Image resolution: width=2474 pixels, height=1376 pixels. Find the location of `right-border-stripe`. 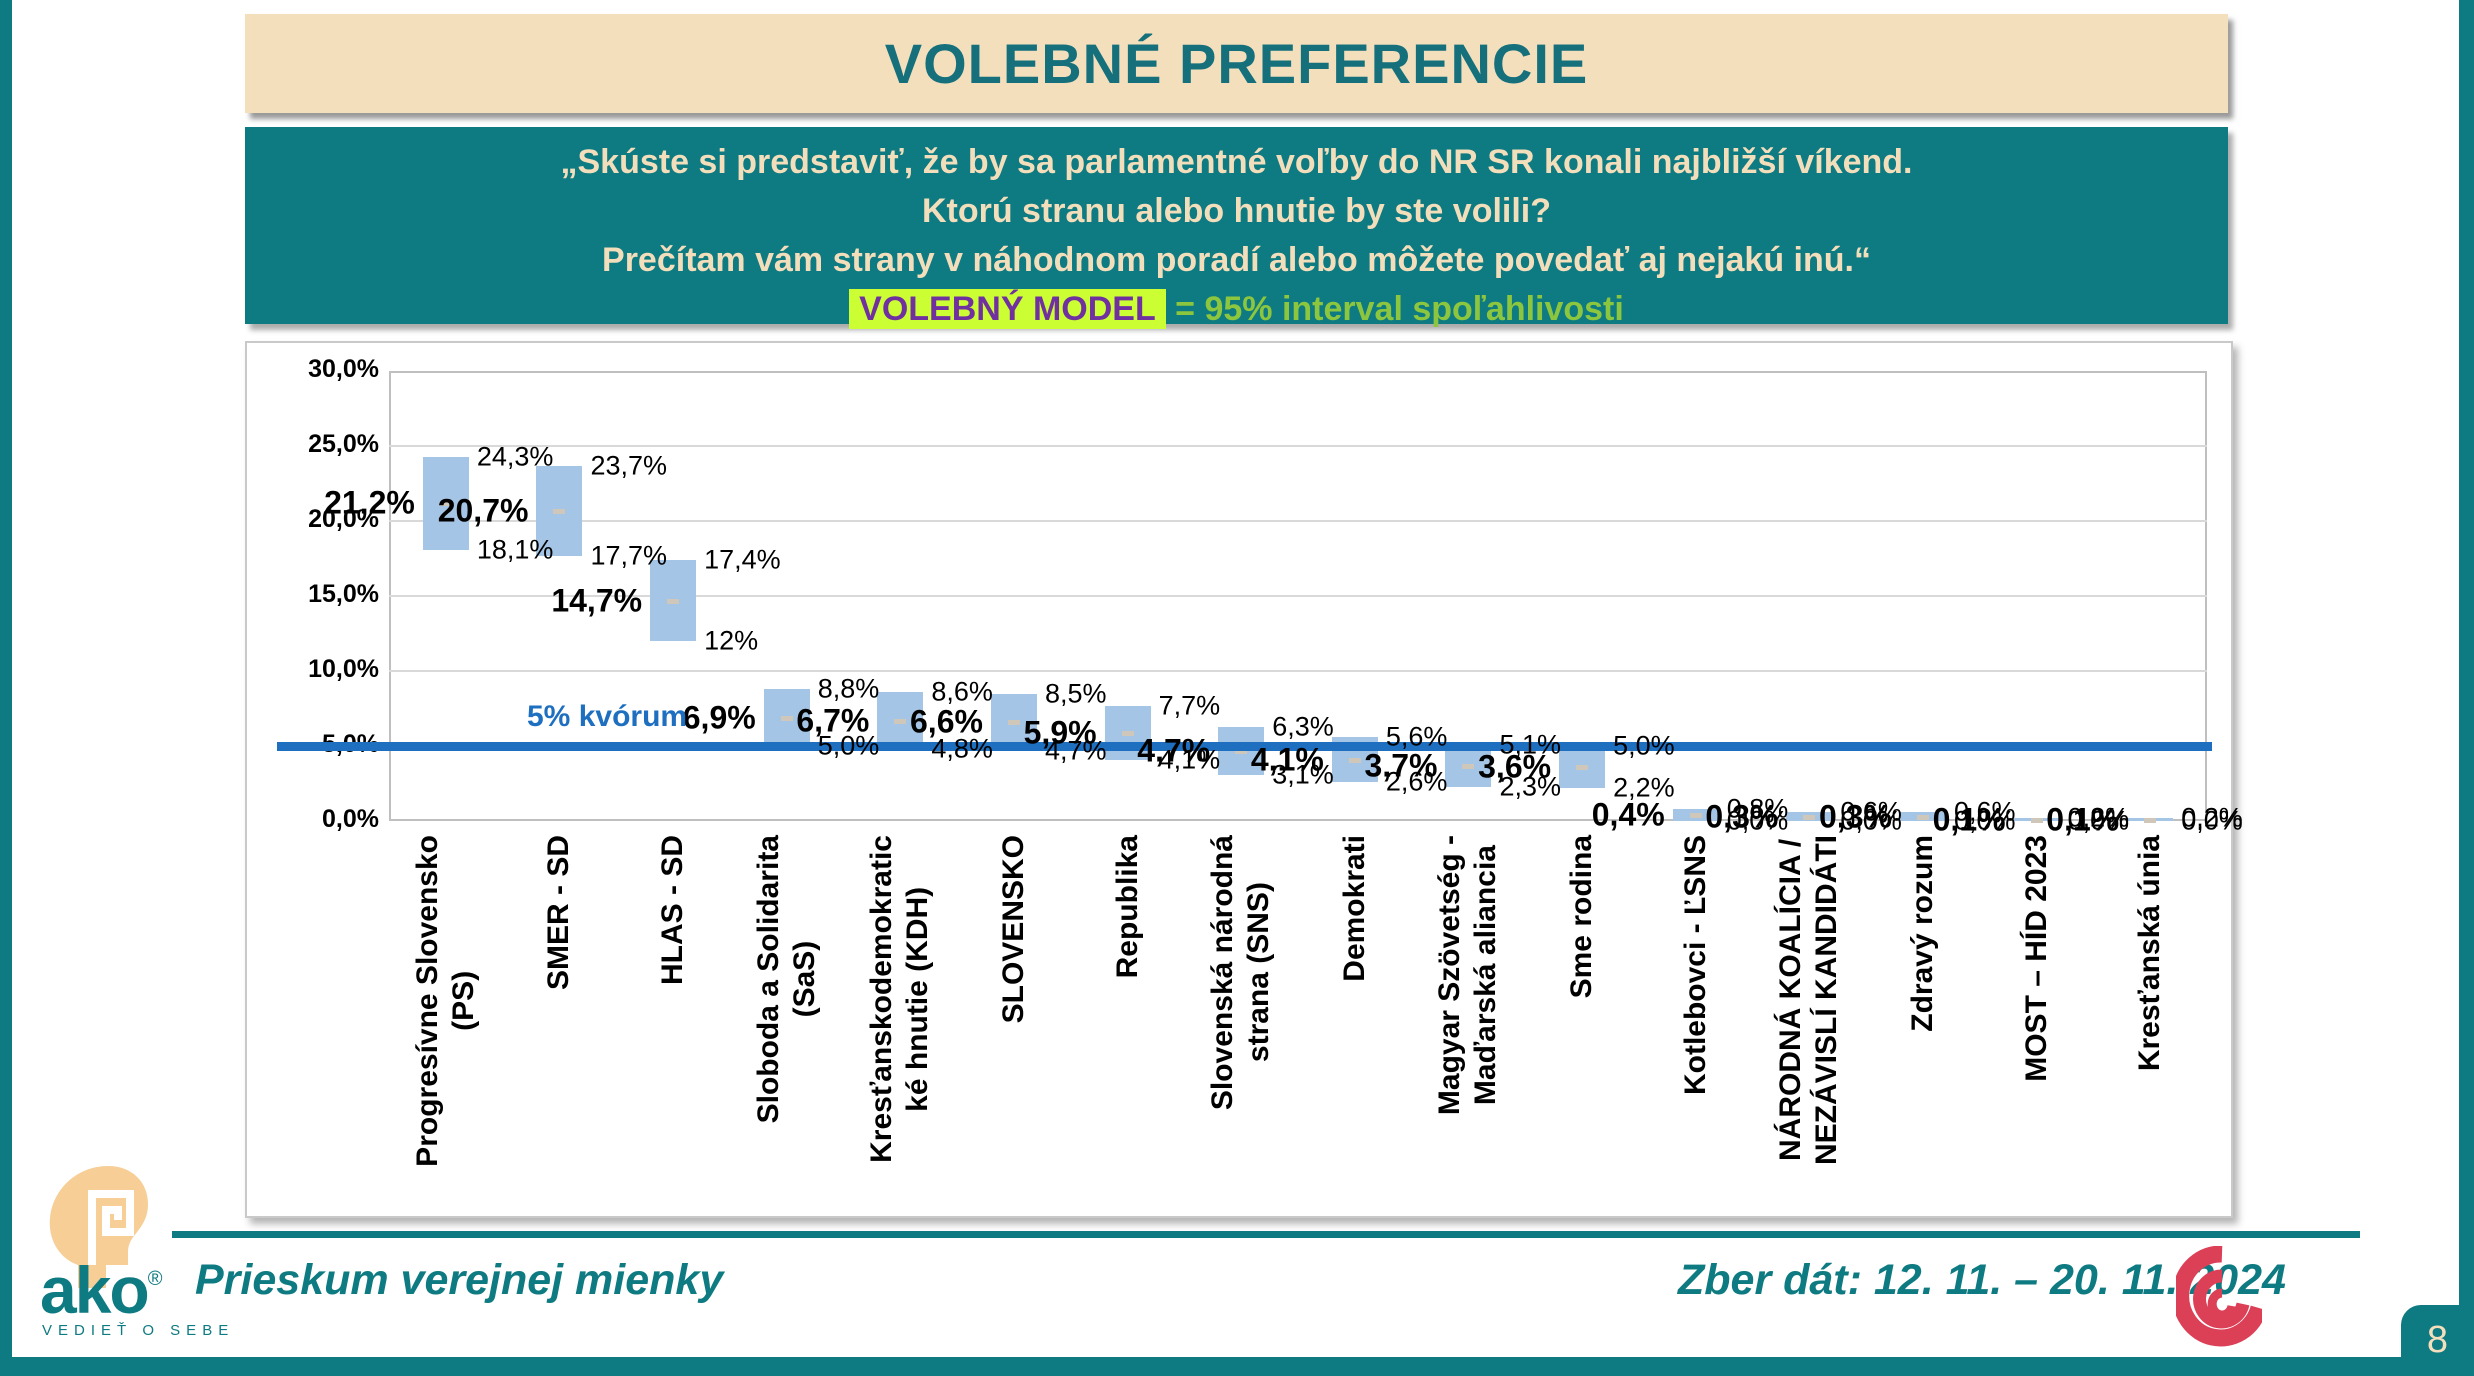

right-border-stripe is located at coordinates (2466, 688).